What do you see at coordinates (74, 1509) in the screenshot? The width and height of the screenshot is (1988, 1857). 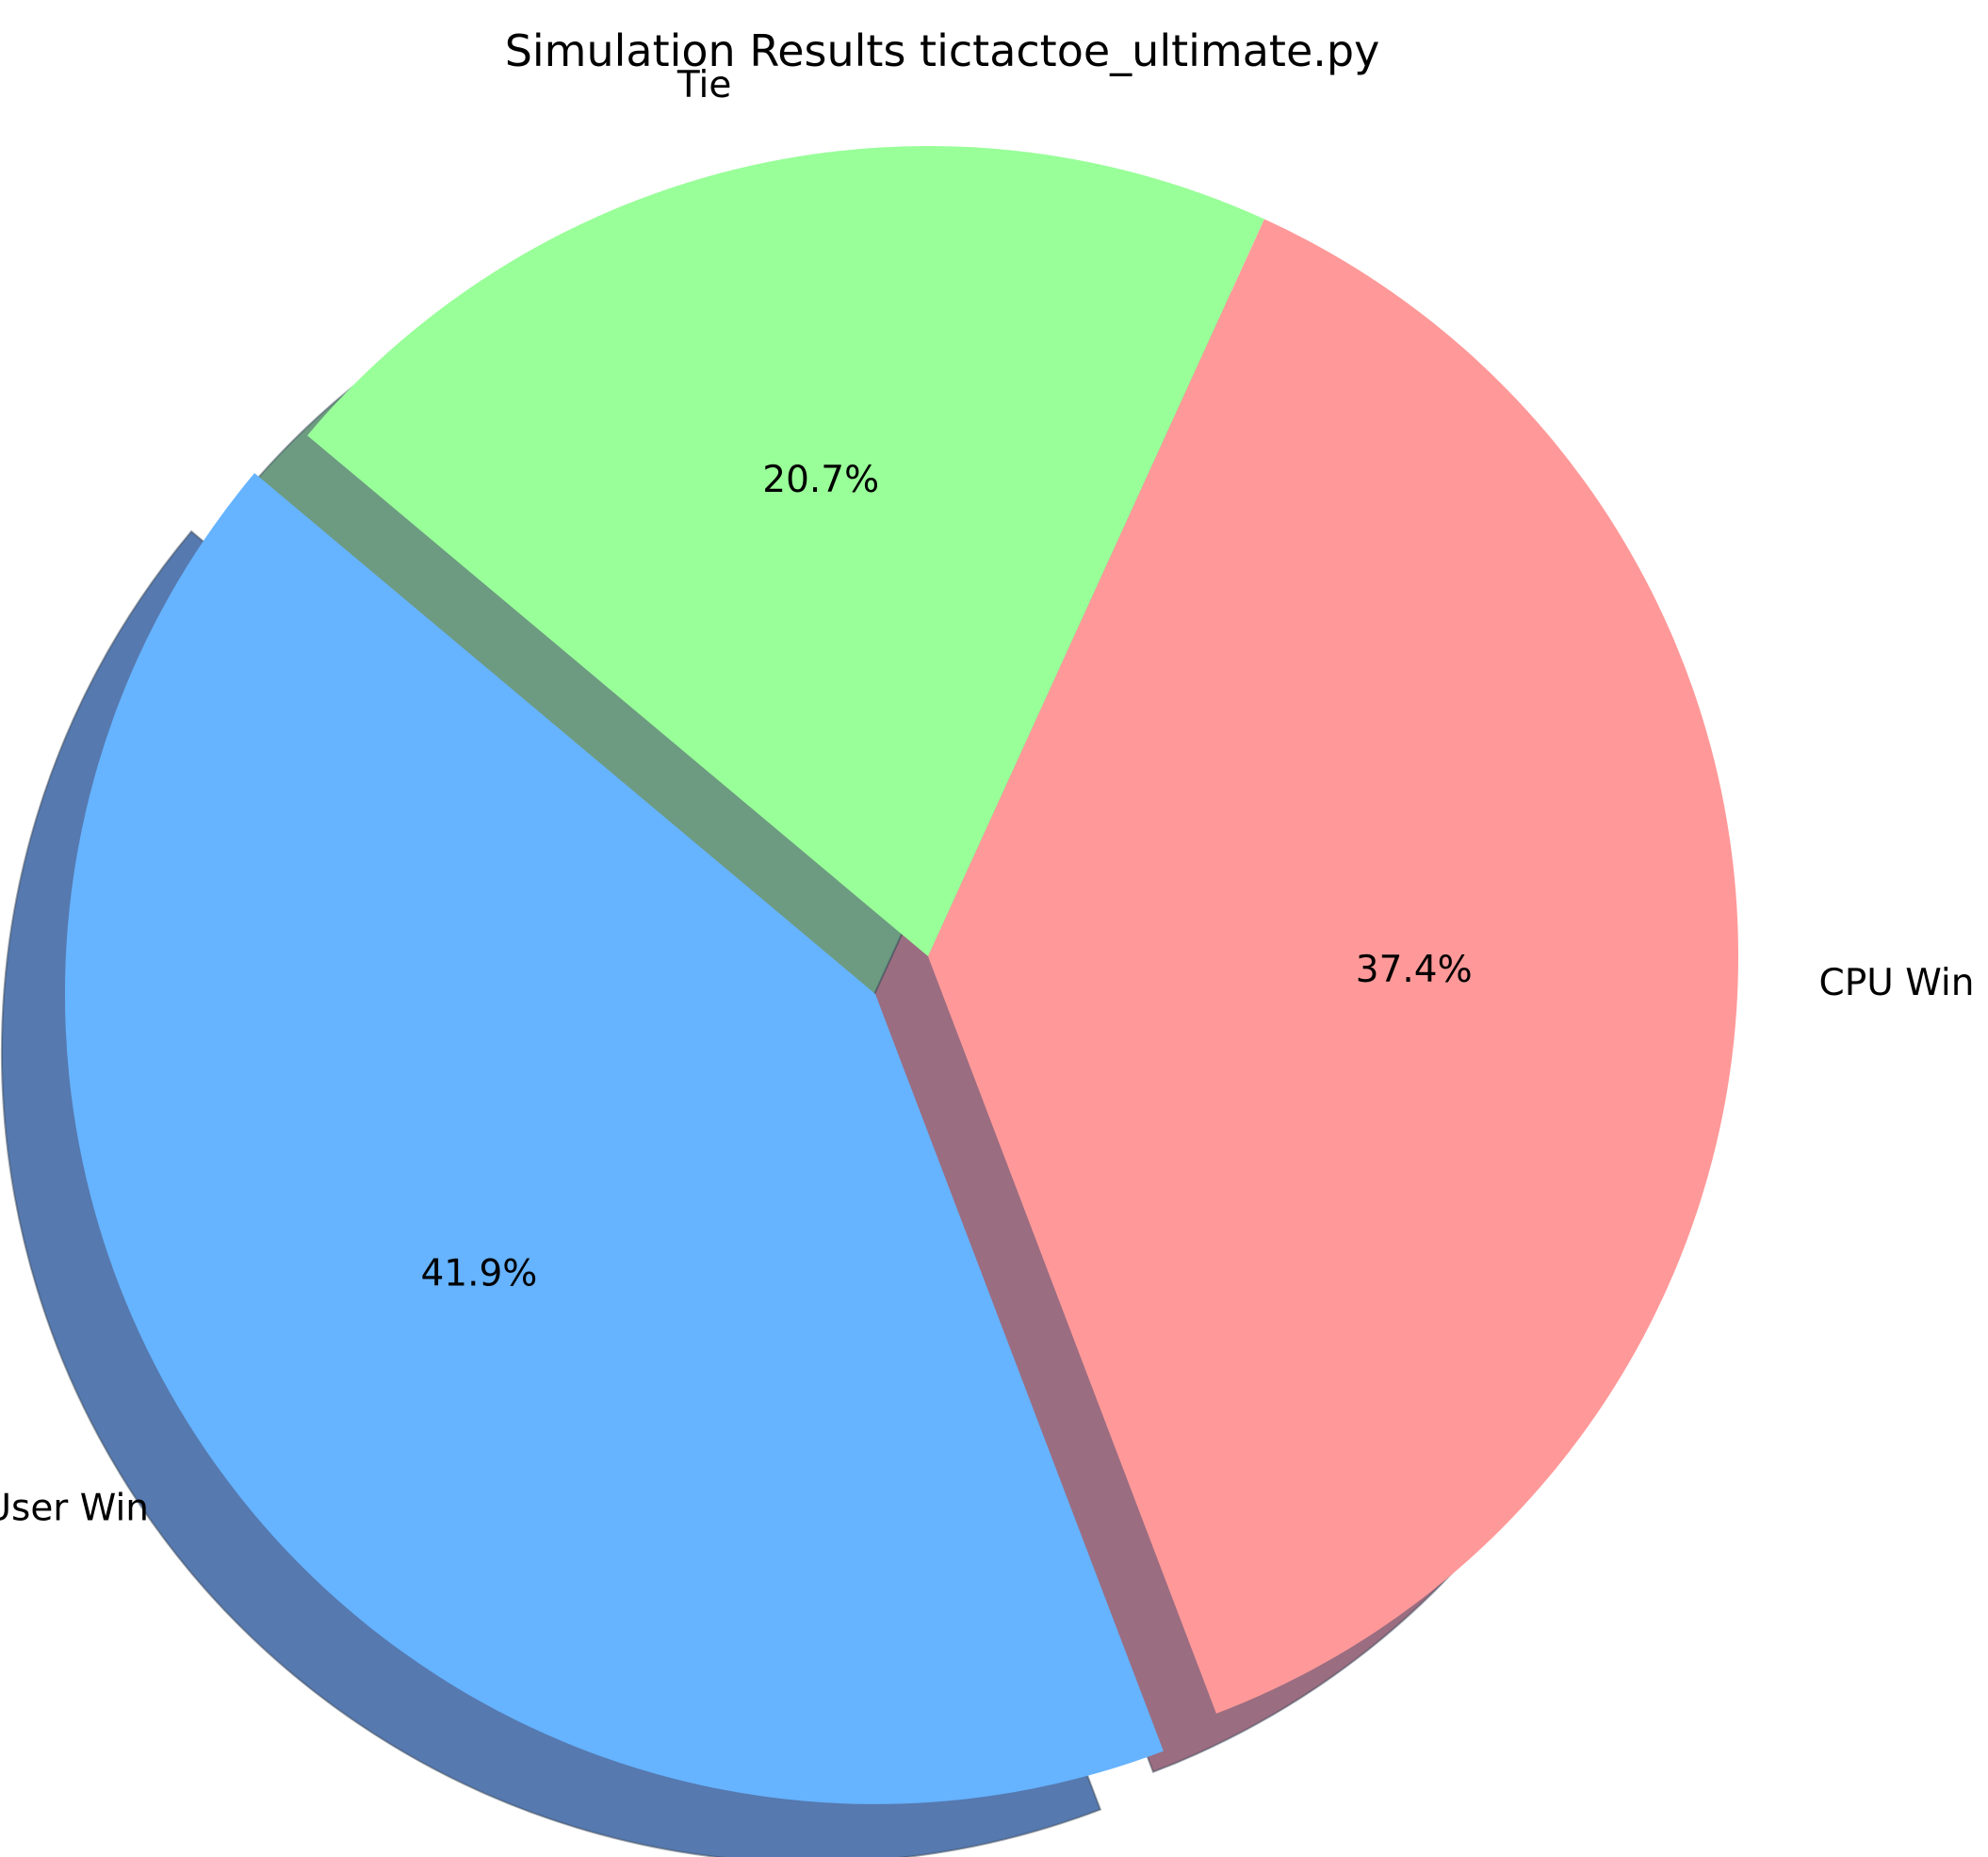 I see `slice-label-user-win: User Win` at bounding box center [74, 1509].